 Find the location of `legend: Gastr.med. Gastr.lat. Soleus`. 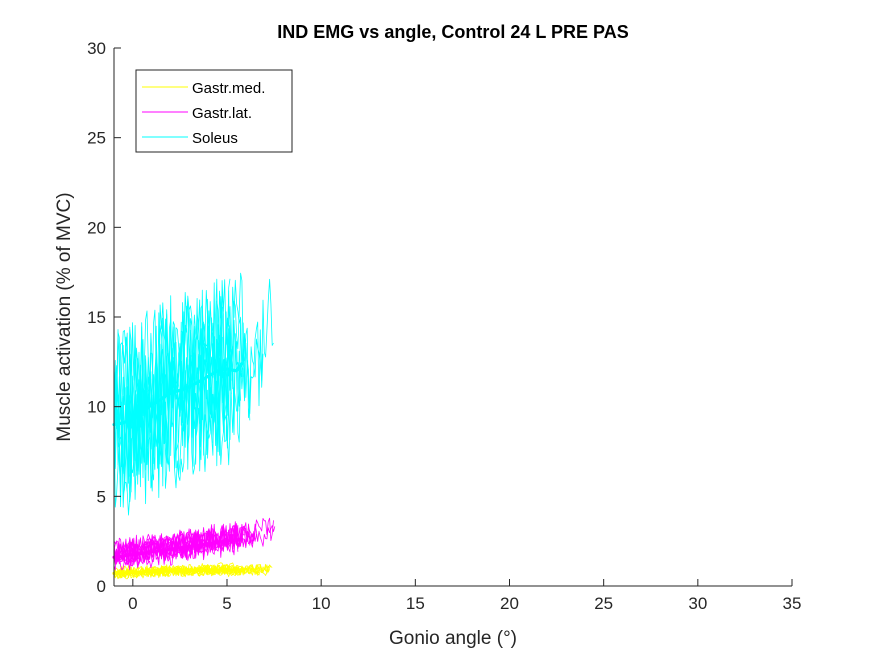

legend: Gastr.med. Gastr.lat. Soleus is located at coordinates (214, 111).